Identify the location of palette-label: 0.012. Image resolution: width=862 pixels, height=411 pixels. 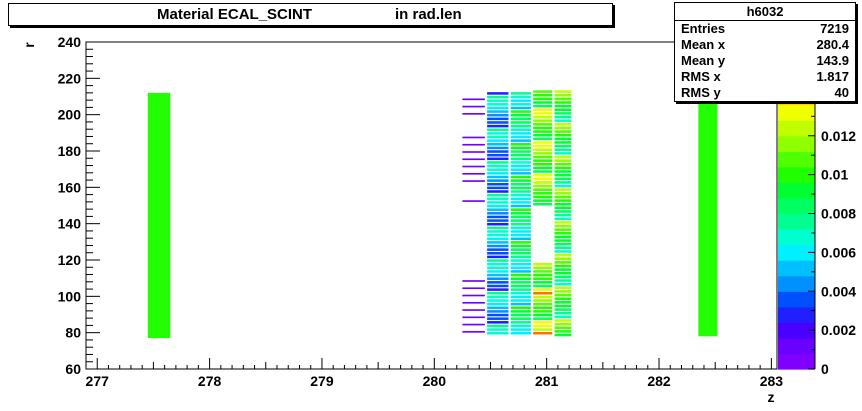
(838, 136).